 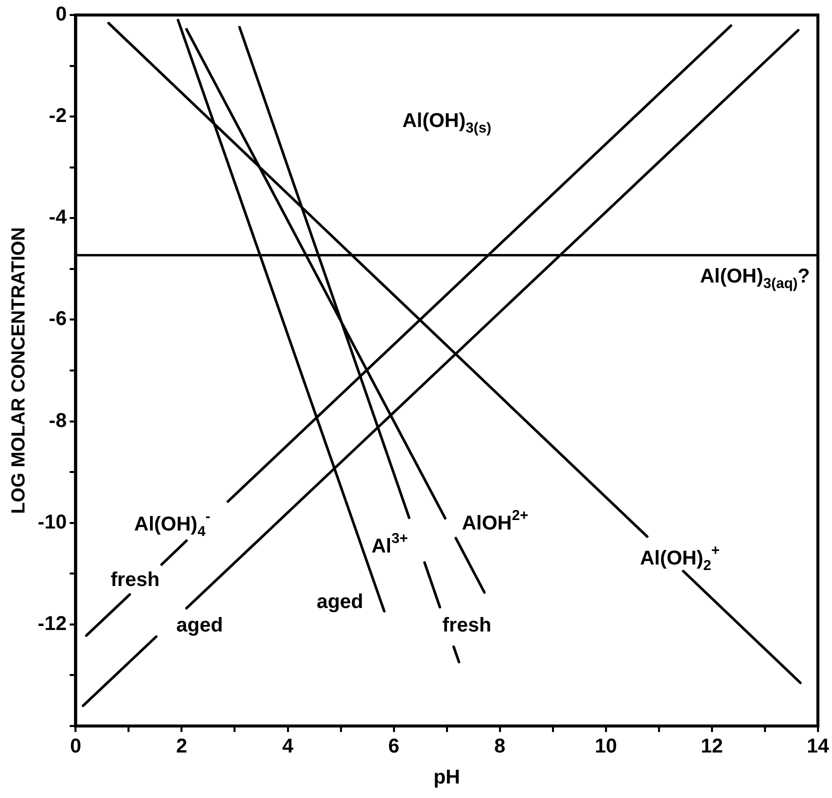 I want to click on x-tick-label: 12, so click(x=711, y=747).